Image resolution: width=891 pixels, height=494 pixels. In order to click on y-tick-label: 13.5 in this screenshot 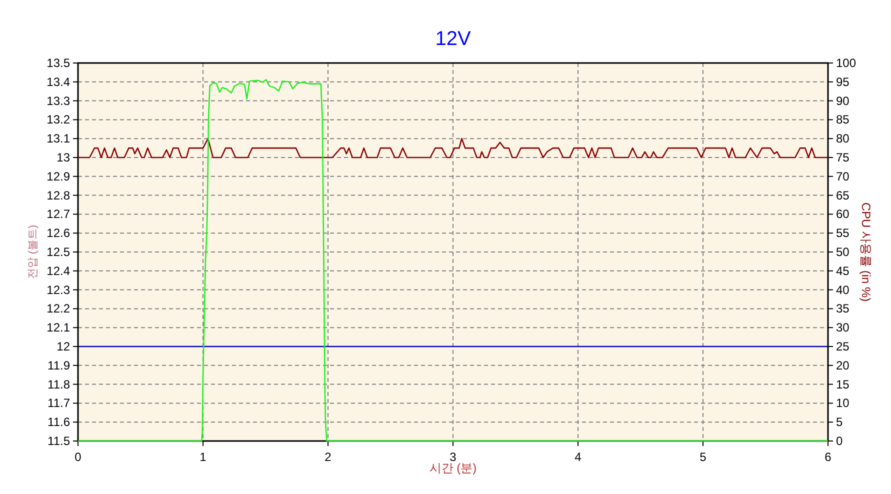, I will do `click(58, 63)`.